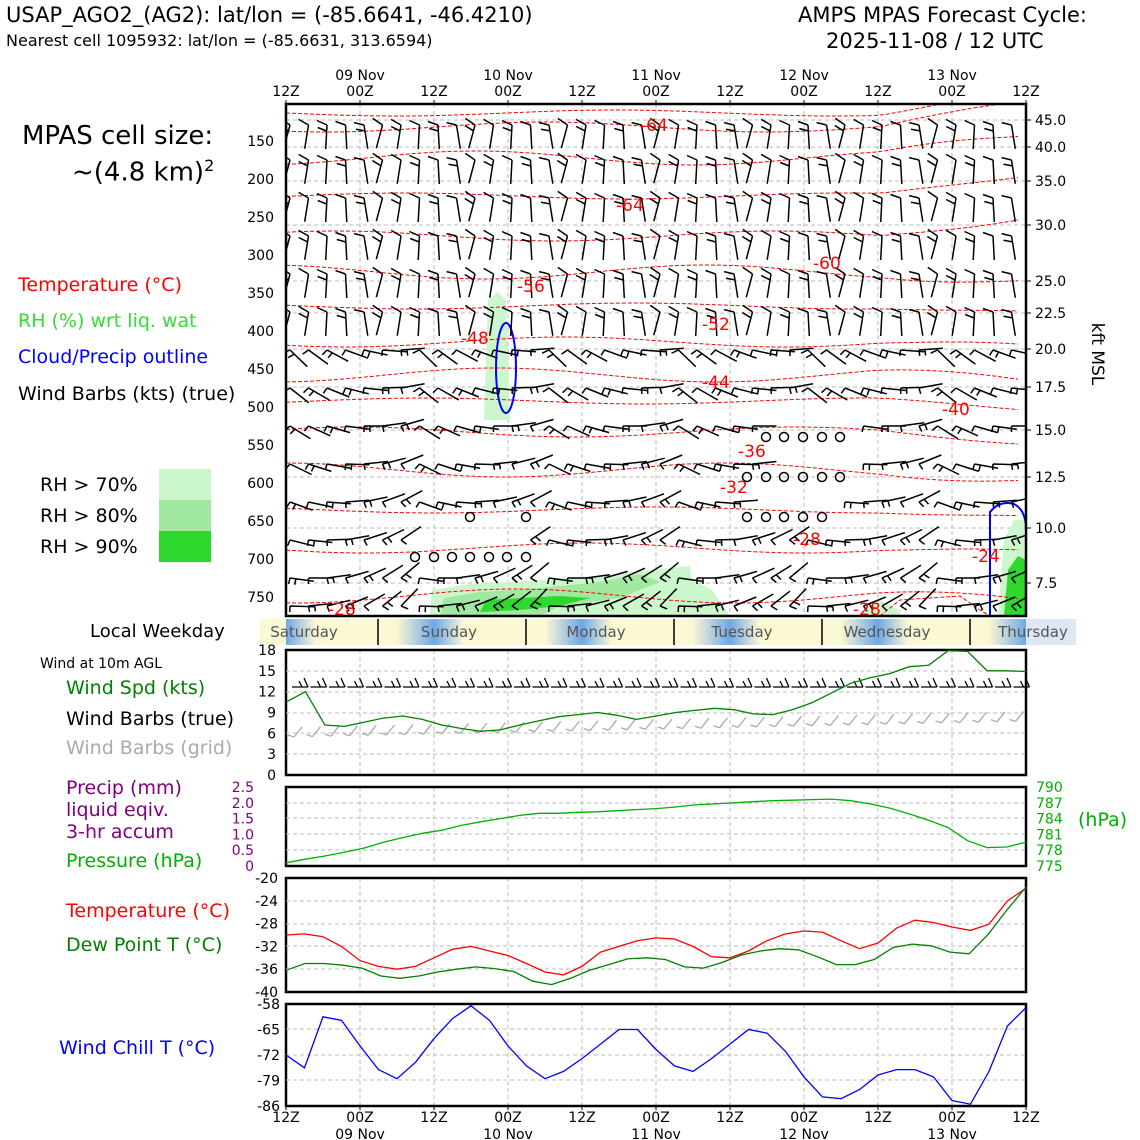  Describe the element at coordinates (149, 748) in the screenshot. I see `wind-barbs-grid-label: Wind Barbs (grid)` at that location.